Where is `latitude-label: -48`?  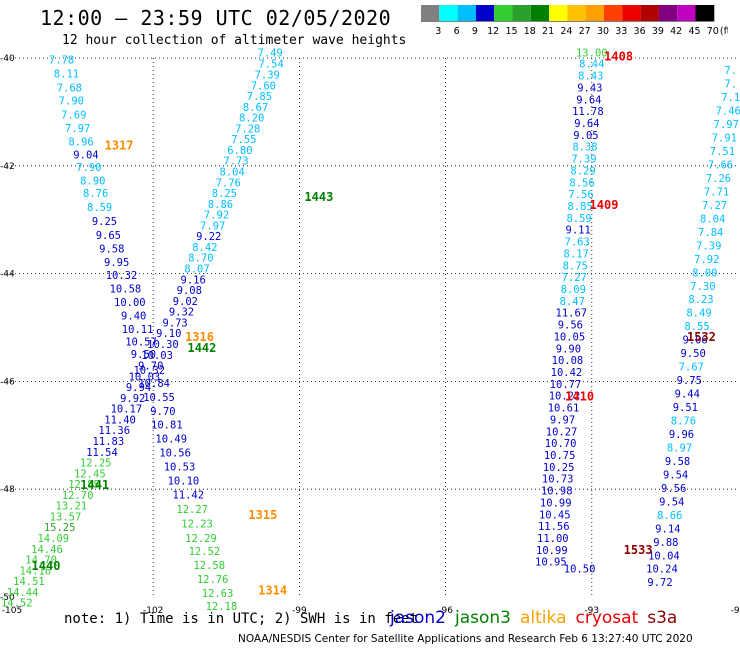
latitude-label: -48 is located at coordinates (7, 490).